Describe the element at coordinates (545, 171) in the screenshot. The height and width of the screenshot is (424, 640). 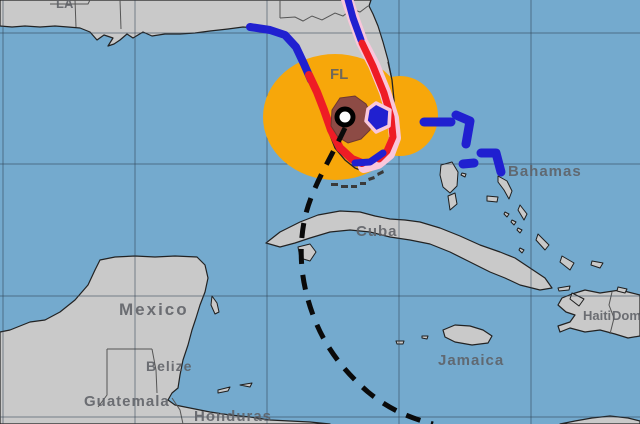
I see `label-bahamas: Bahamas` at that location.